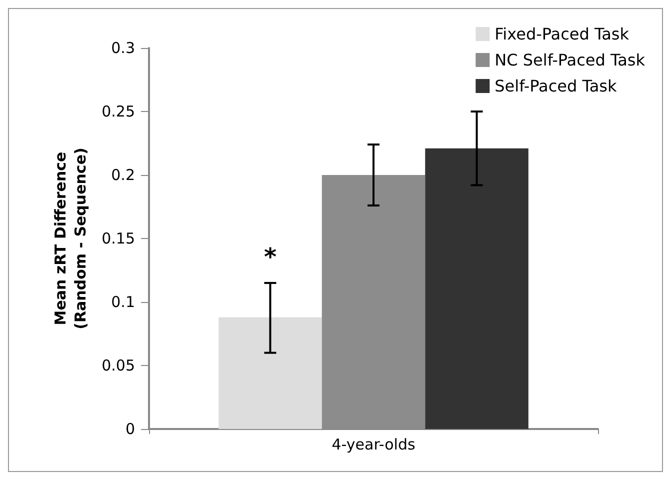 This screenshot has width=671, height=480. Describe the element at coordinates (71, 239) in the screenshot. I see `y-axis-title: Mean zRT Difference (Random - Sequence)` at that location.